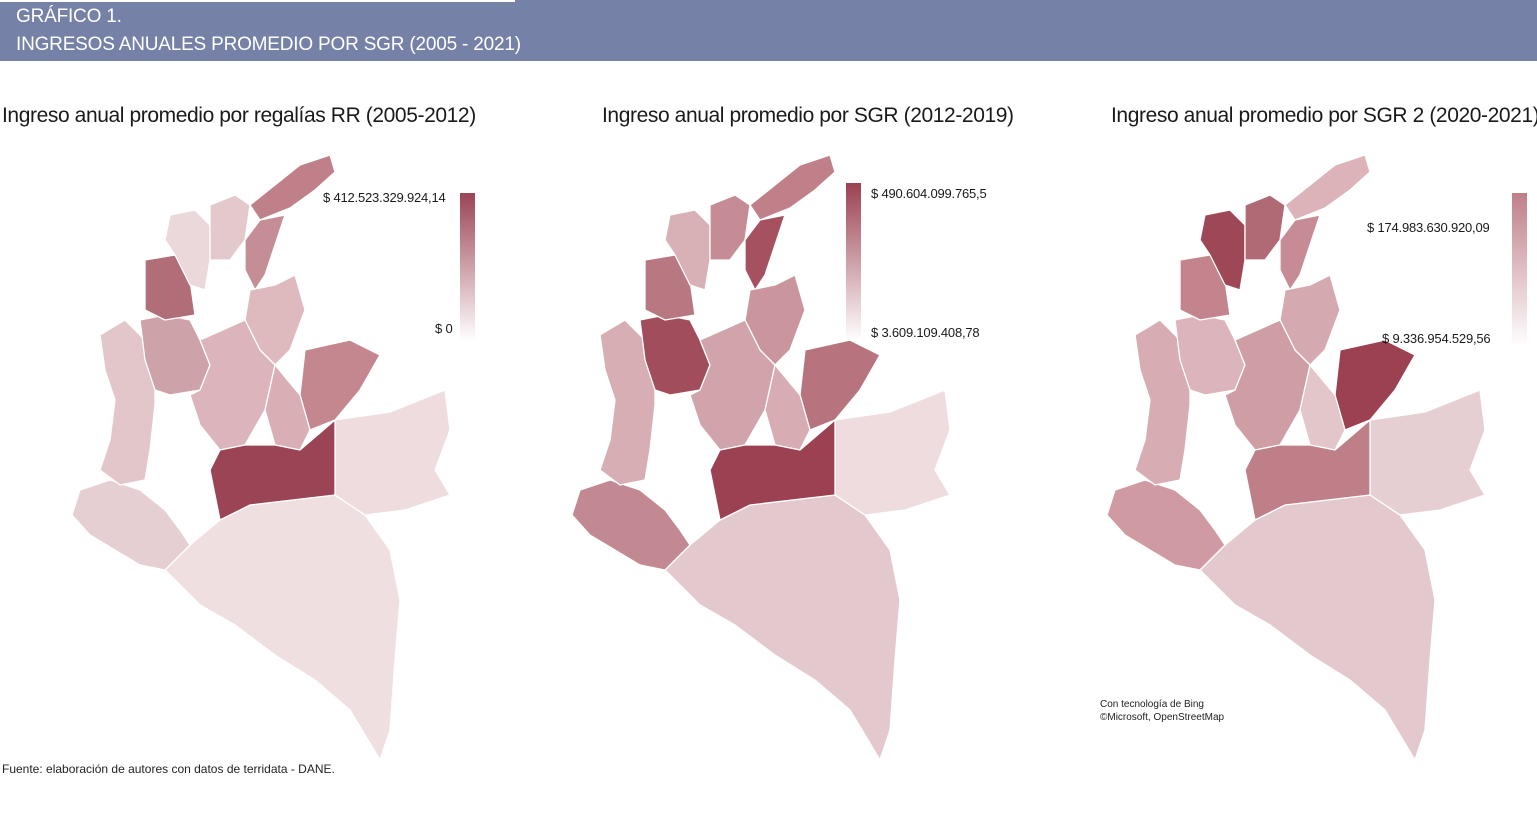  I want to click on map-3-legend-gradient, so click(1519, 270).